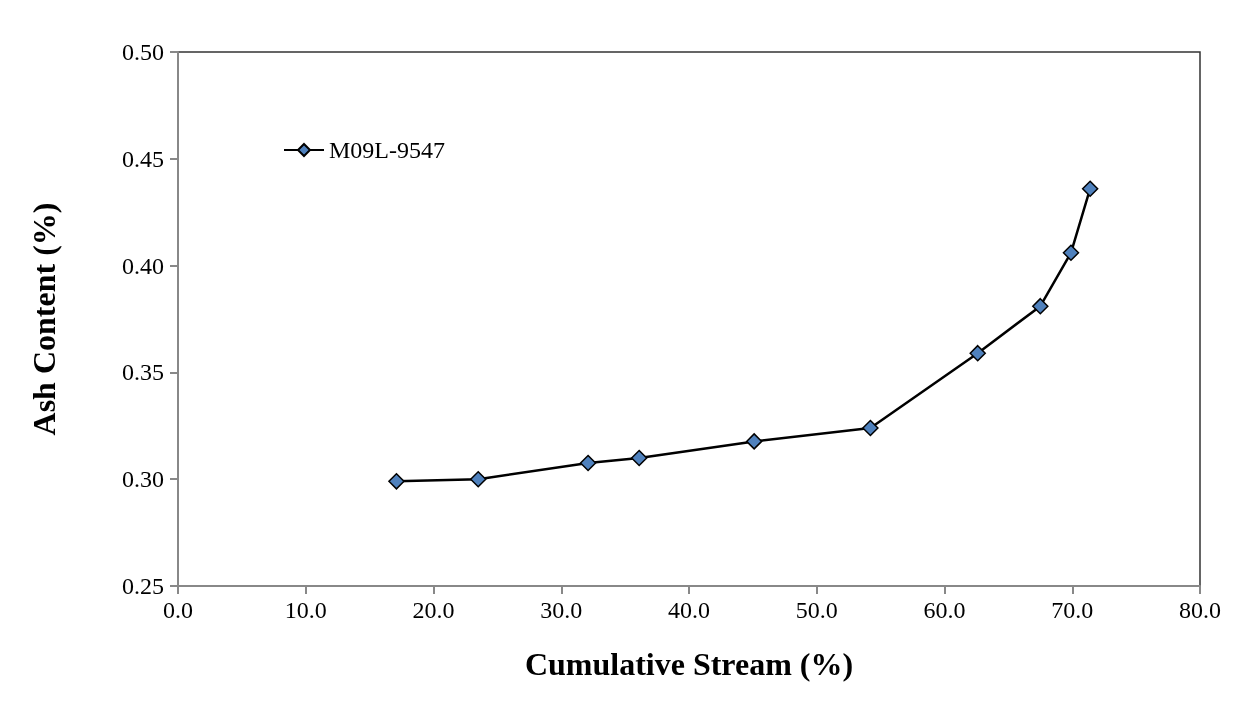 This screenshot has height=702, width=1246. I want to click on x-tick-label: 40.0, so click(689, 610).